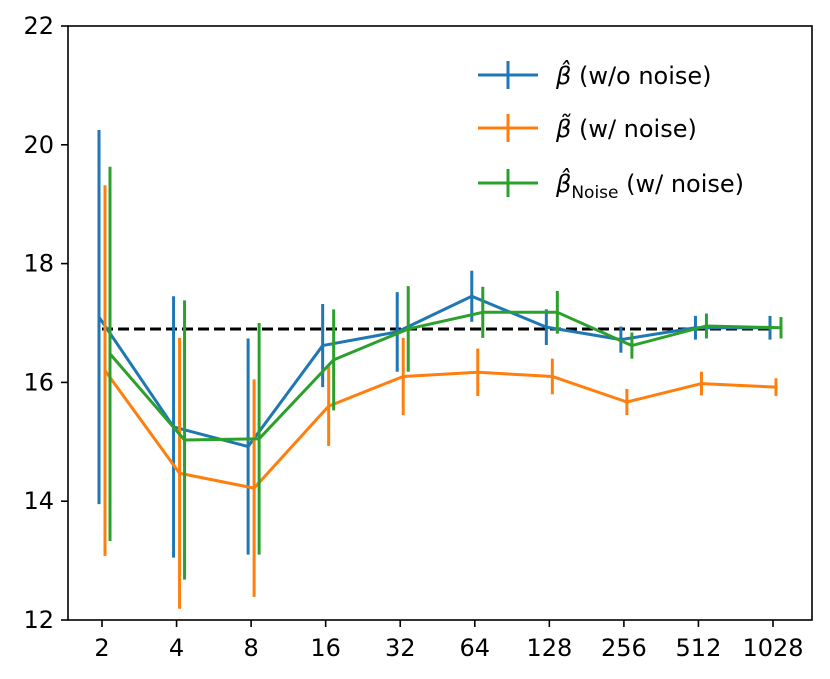 The image size is (830, 679). Describe the element at coordinates (176, 648) in the screenshot. I see `x-tick-label: 4` at that location.